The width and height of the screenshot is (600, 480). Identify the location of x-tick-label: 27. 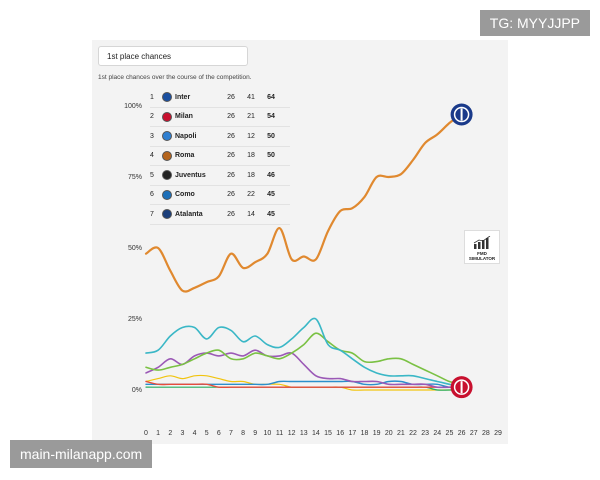
(474, 433).